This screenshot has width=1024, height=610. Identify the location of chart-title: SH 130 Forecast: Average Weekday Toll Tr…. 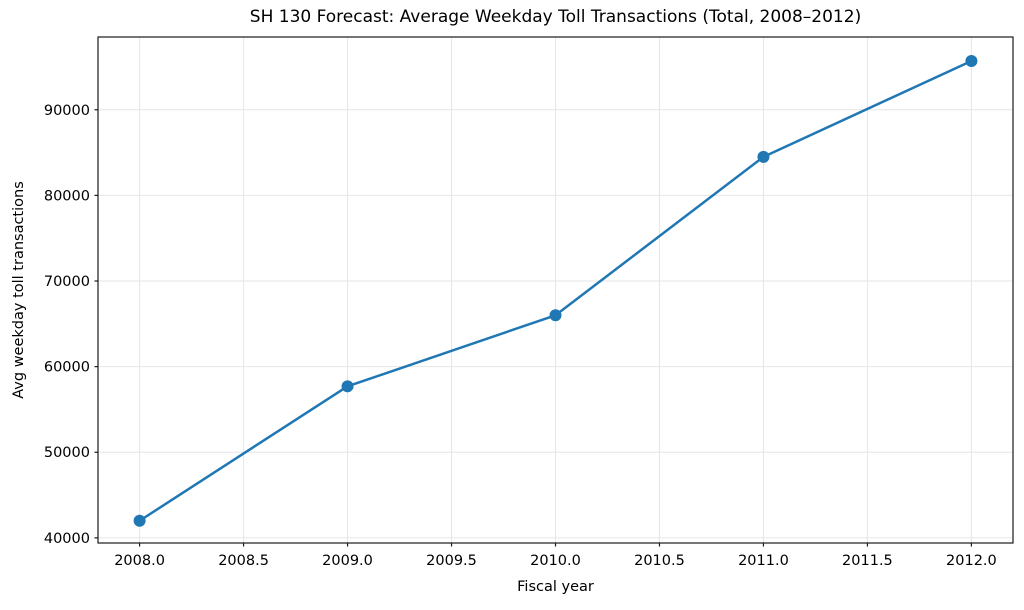
(555, 17).